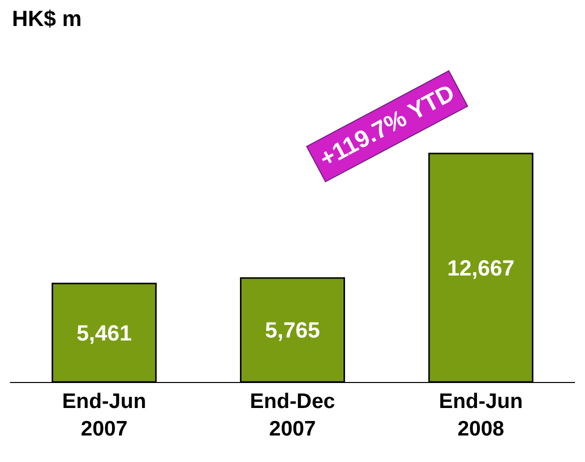 This screenshot has height=462, width=585. What do you see at coordinates (104, 333) in the screenshot?
I see `data-label: 5,461` at bounding box center [104, 333].